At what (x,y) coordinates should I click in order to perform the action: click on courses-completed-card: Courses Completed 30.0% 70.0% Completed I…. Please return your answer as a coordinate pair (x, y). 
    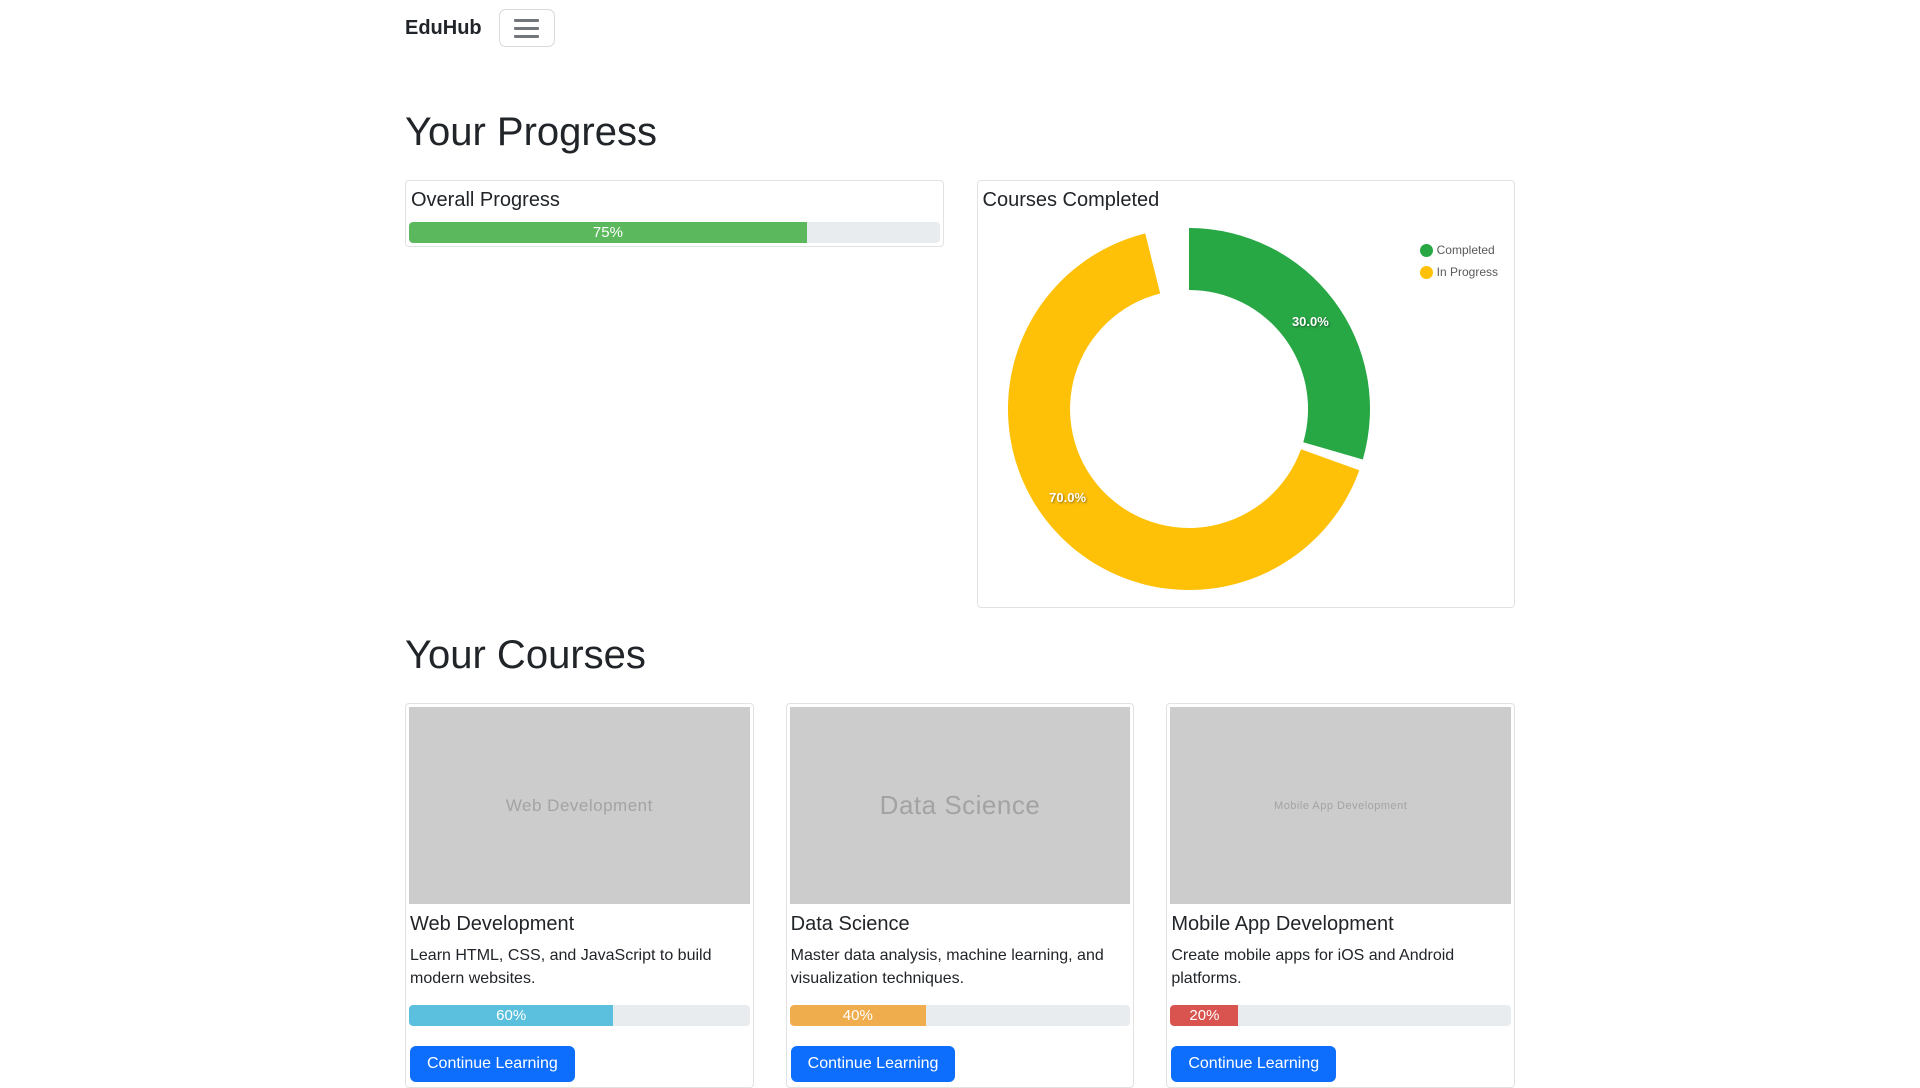
    Looking at the image, I should click on (1245, 394).